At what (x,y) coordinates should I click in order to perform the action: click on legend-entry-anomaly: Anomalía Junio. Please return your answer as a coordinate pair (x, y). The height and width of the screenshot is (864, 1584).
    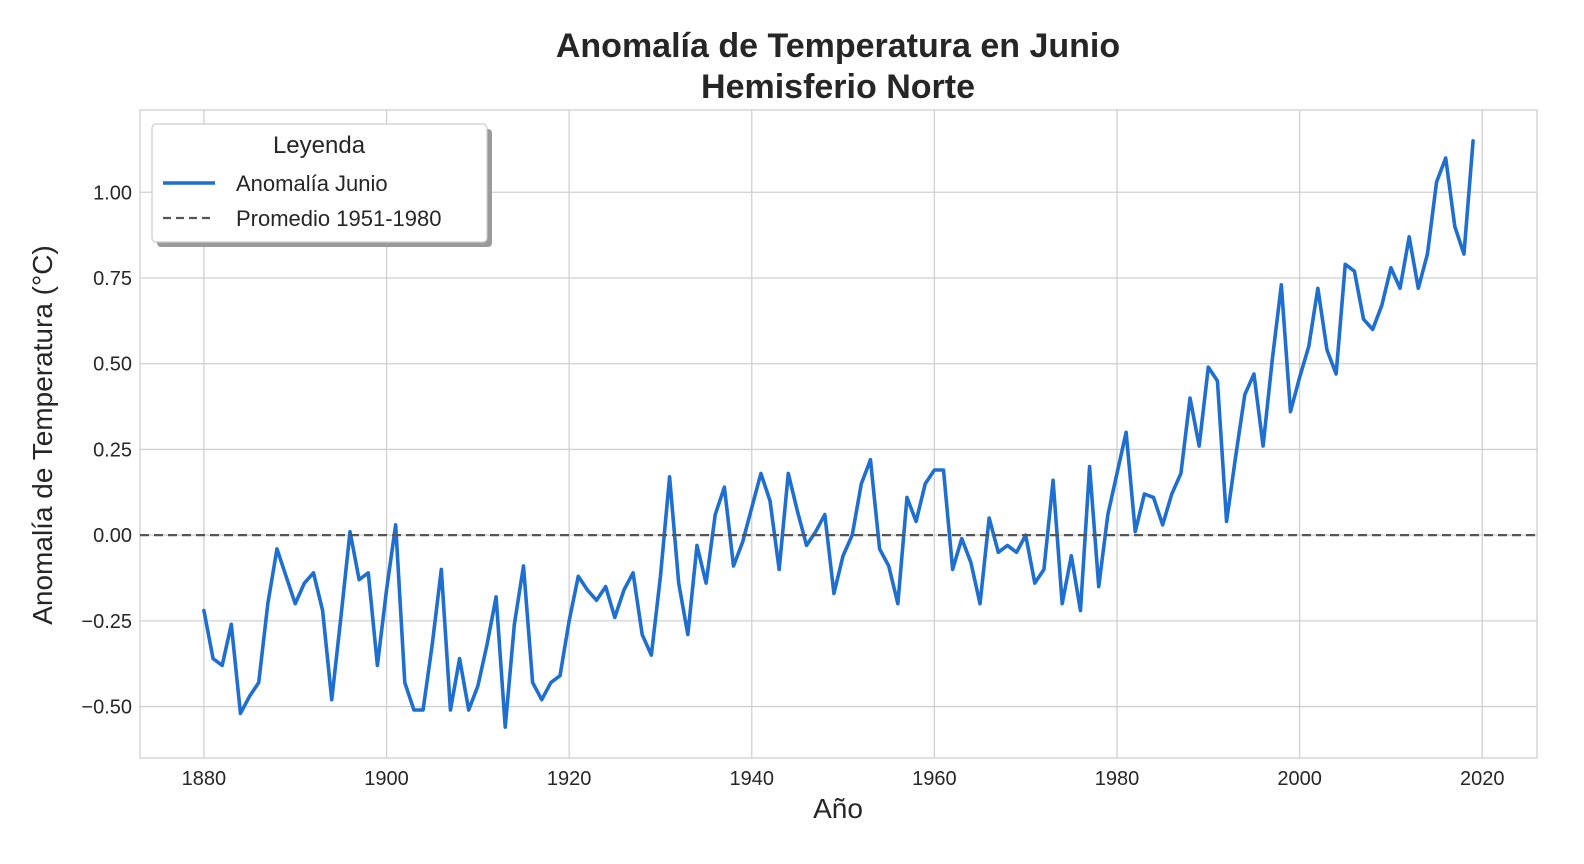
    Looking at the image, I should click on (312, 183).